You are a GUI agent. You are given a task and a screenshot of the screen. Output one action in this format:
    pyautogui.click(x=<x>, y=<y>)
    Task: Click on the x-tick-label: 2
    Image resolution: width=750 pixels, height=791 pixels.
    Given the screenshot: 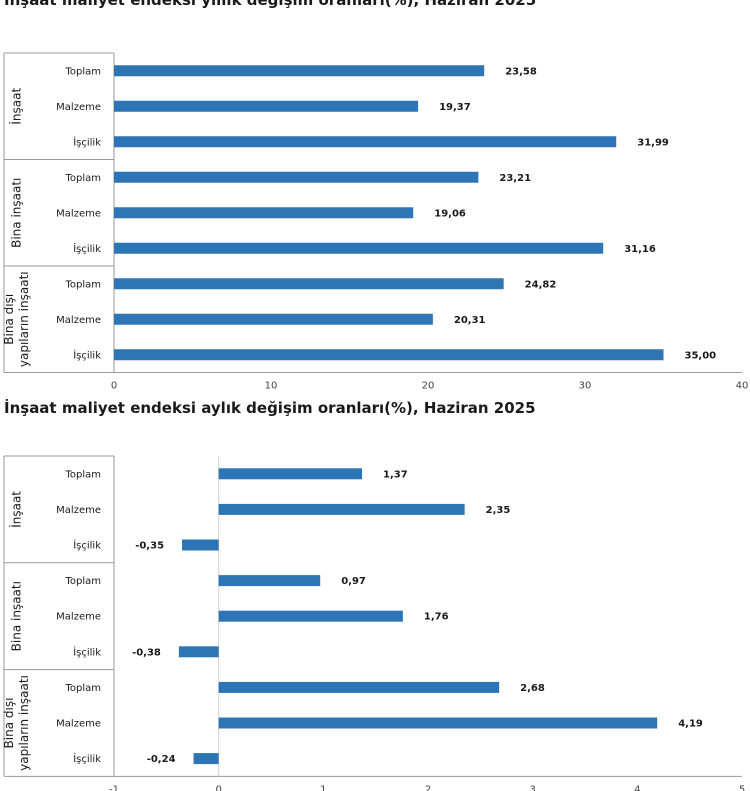 What is the action you would take?
    pyautogui.click(x=428, y=787)
    